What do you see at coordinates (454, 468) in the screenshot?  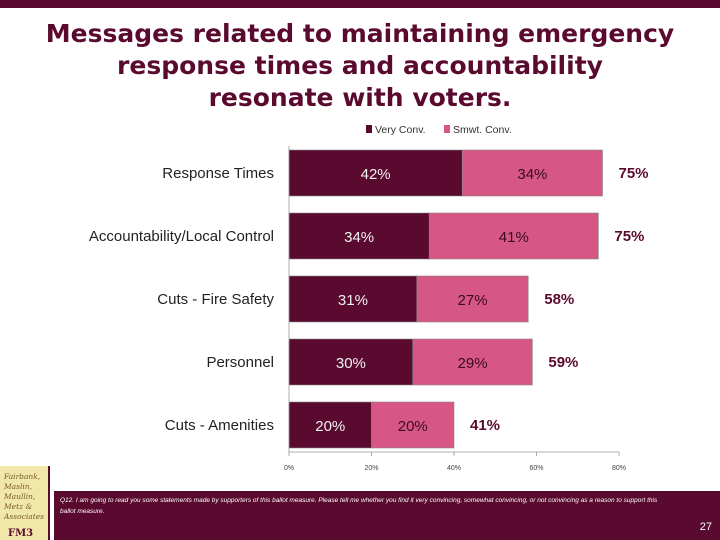 I see `x-tick-label: 40%` at bounding box center [454, 468].